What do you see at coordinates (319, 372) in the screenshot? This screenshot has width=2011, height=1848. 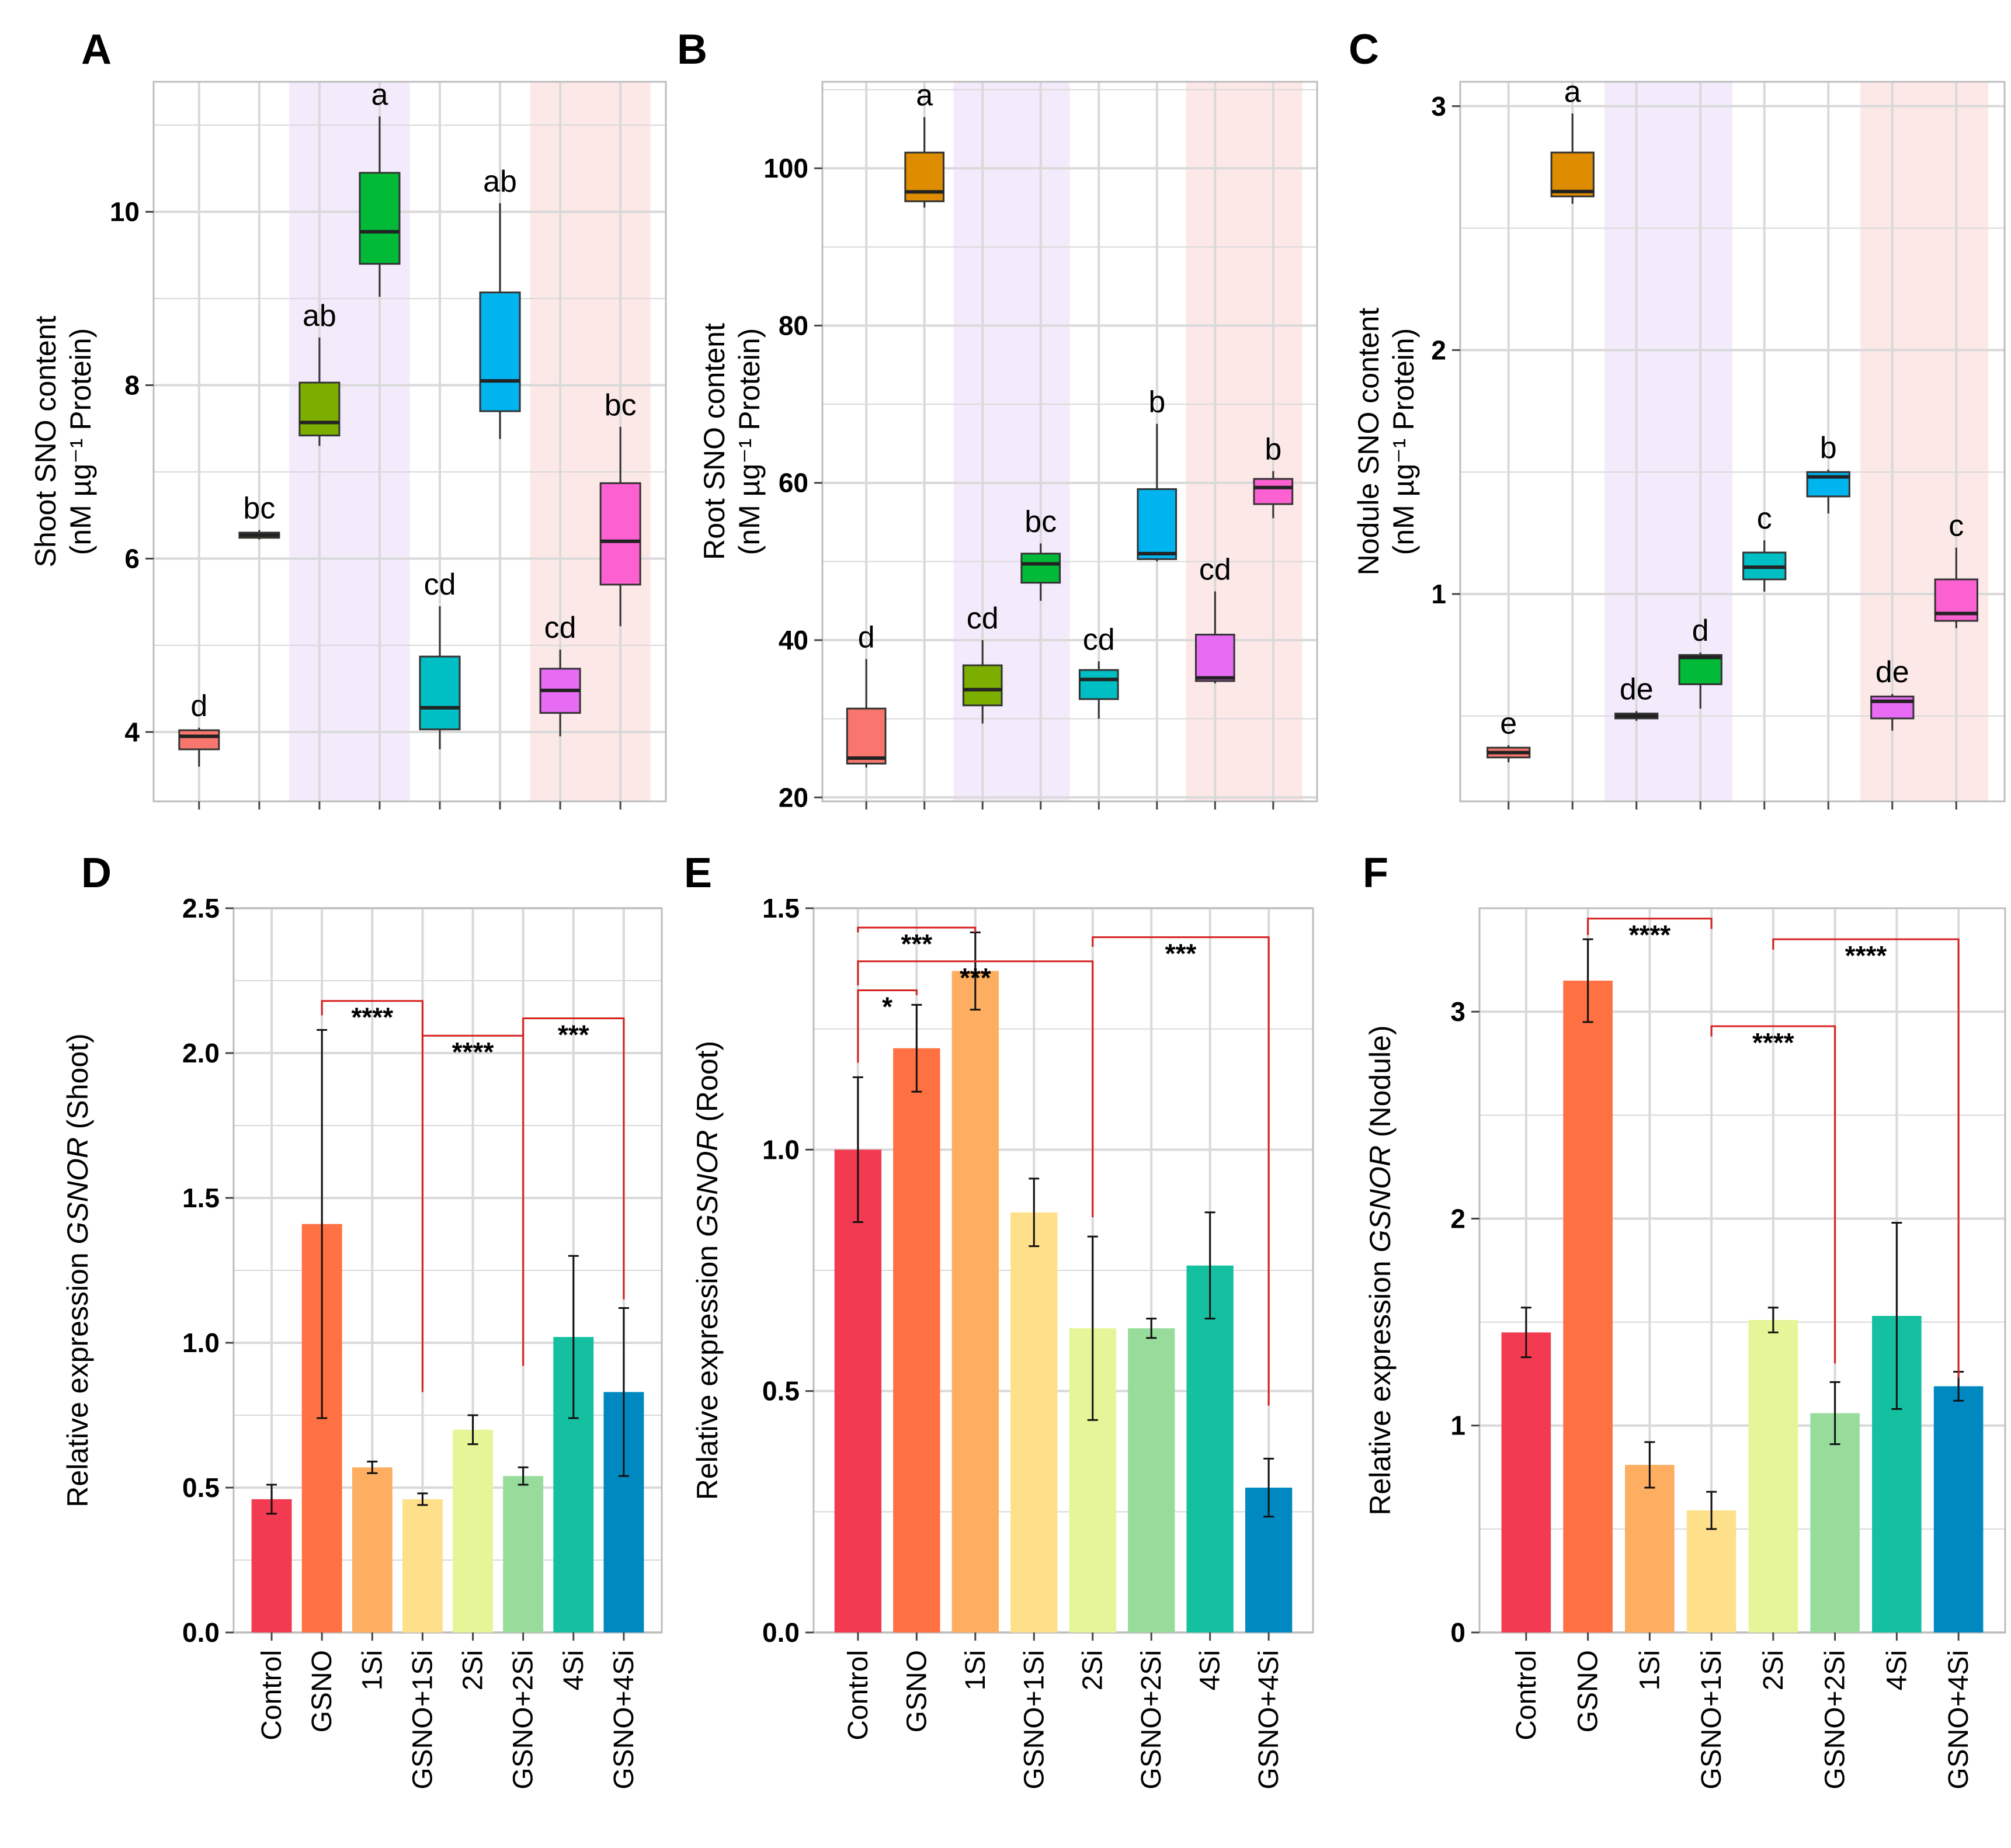 I see `box-1Si: ab` at bounding box center [319, 372].